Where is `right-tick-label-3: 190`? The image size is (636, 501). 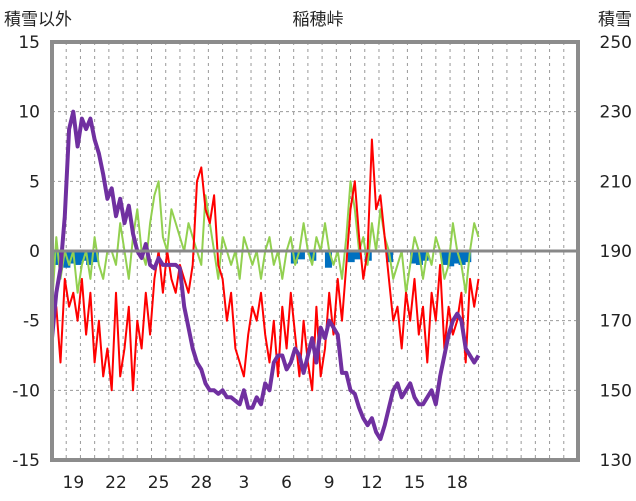 right-tick-label-3: 190 is located at coordinates (616, 252).